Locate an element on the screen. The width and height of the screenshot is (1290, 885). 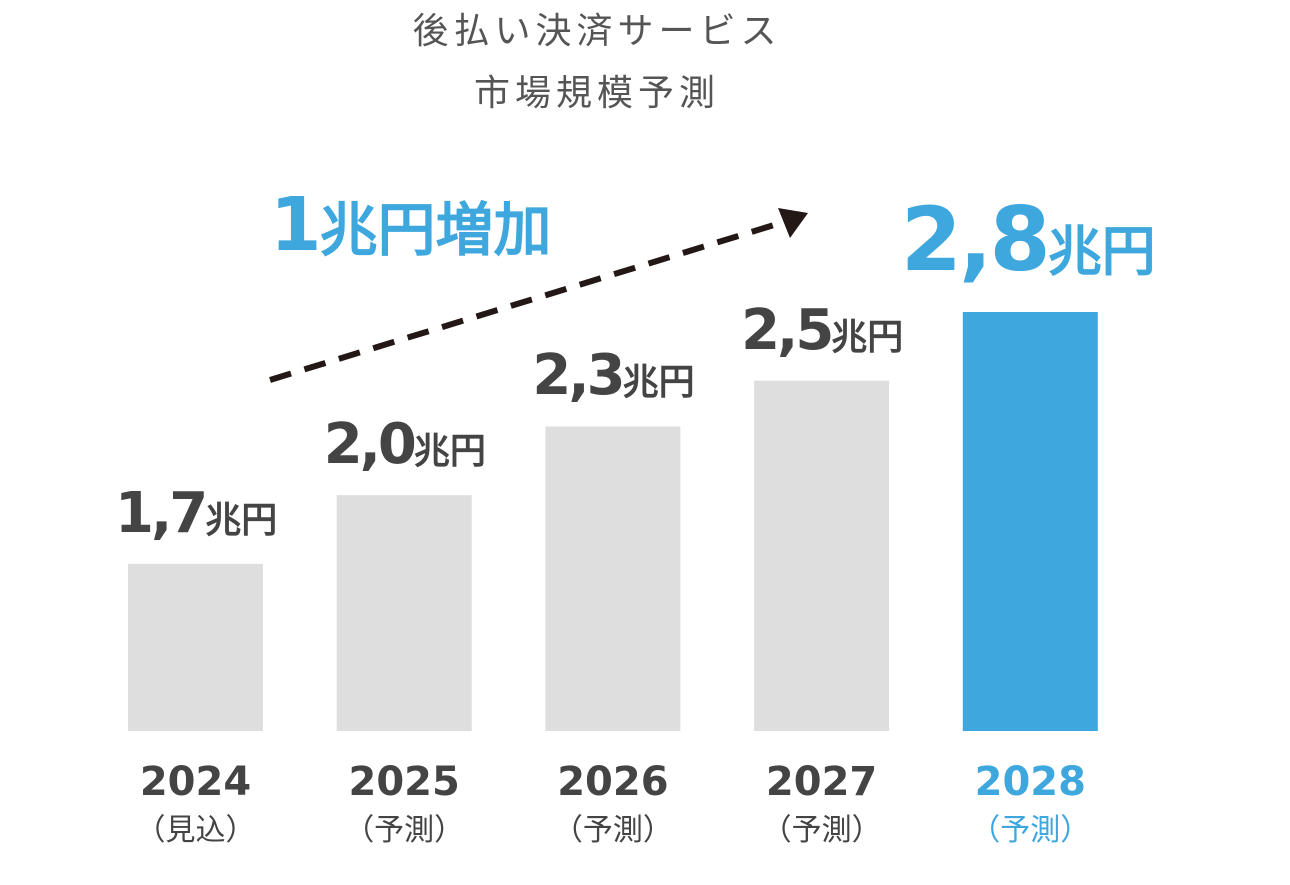
year-label: 2024 is located at coordinates (195, 782).